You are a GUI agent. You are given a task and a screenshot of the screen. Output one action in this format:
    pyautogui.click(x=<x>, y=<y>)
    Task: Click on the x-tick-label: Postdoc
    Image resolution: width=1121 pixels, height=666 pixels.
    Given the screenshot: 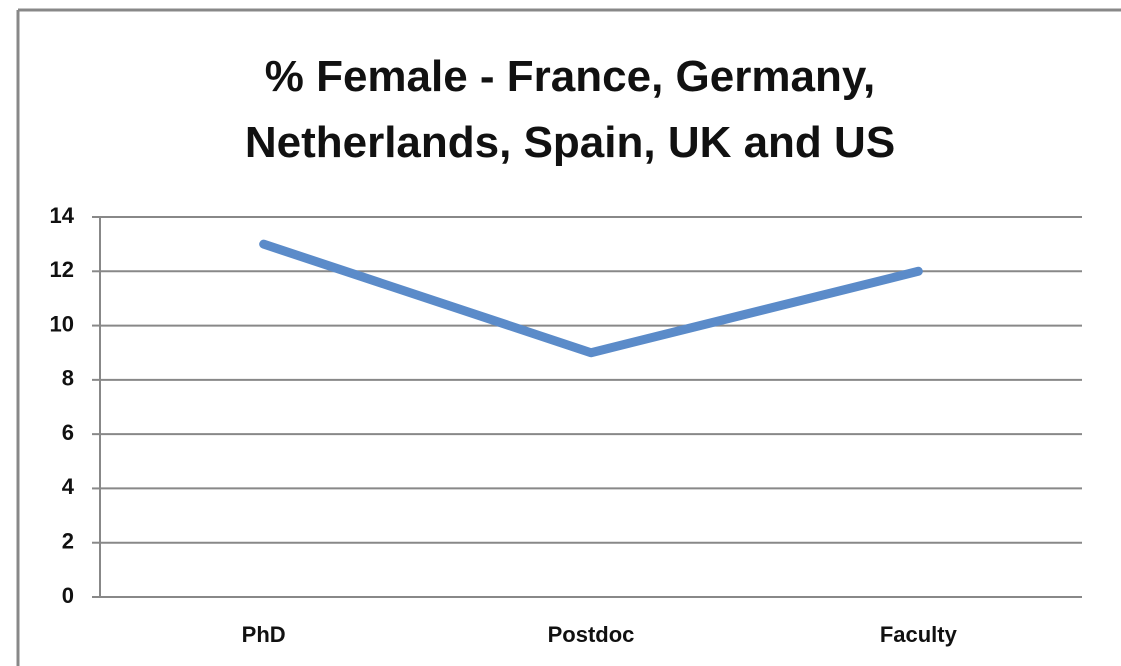 What is the action you would take?
    pyautogui.click(x=591, y=634)
    